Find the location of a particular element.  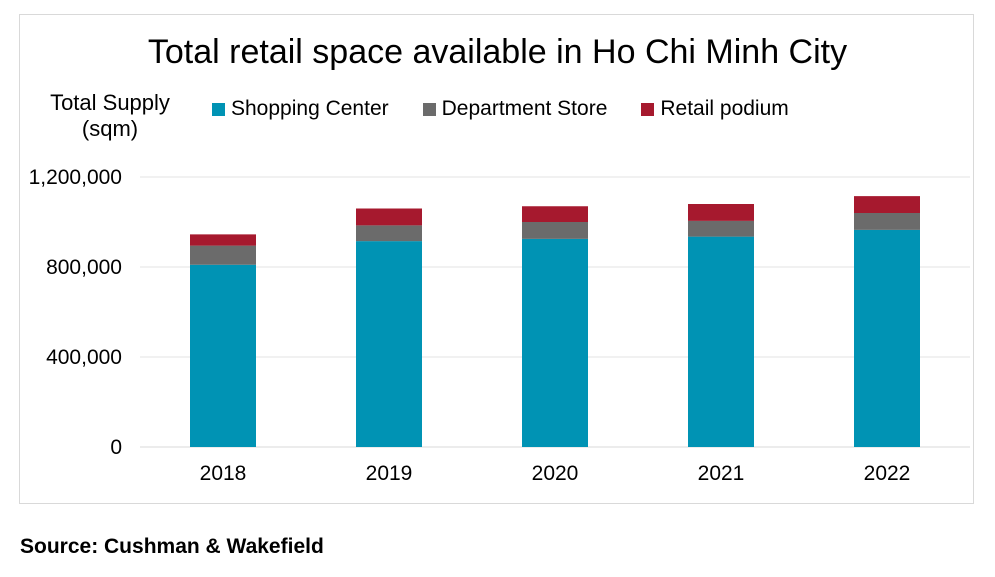

legend-item-retail-podium: Retail podium is located at coordinates (715, 109).